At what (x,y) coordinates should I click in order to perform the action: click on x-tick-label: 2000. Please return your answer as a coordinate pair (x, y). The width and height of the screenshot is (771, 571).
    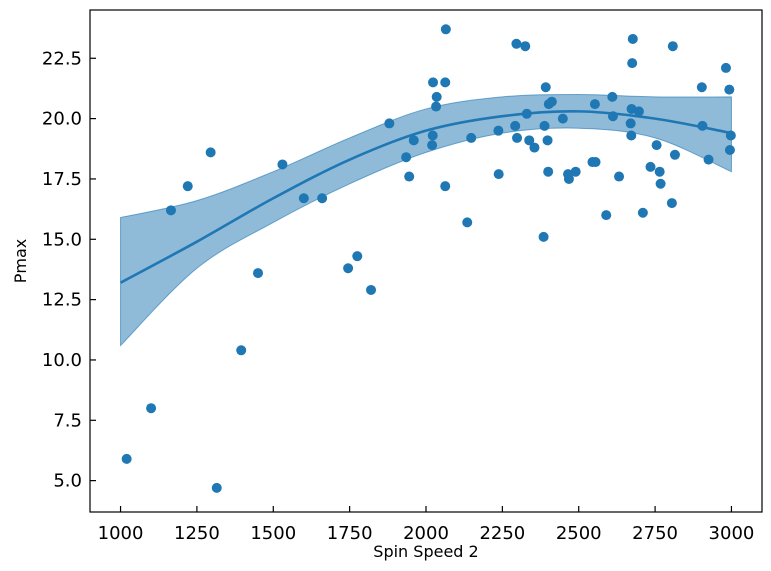
    Looking at the image, I should click on (426, 533).